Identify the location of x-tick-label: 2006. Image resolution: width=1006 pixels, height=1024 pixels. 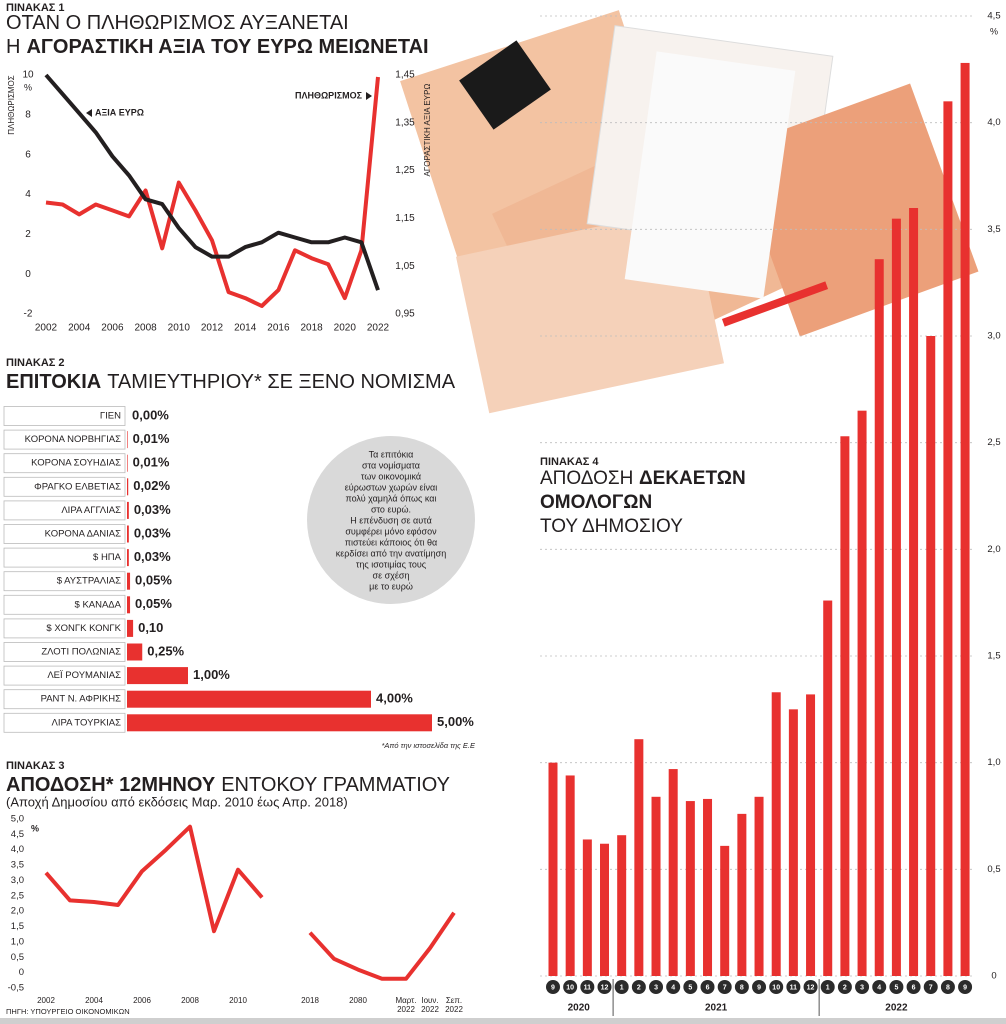
(142, 1000).